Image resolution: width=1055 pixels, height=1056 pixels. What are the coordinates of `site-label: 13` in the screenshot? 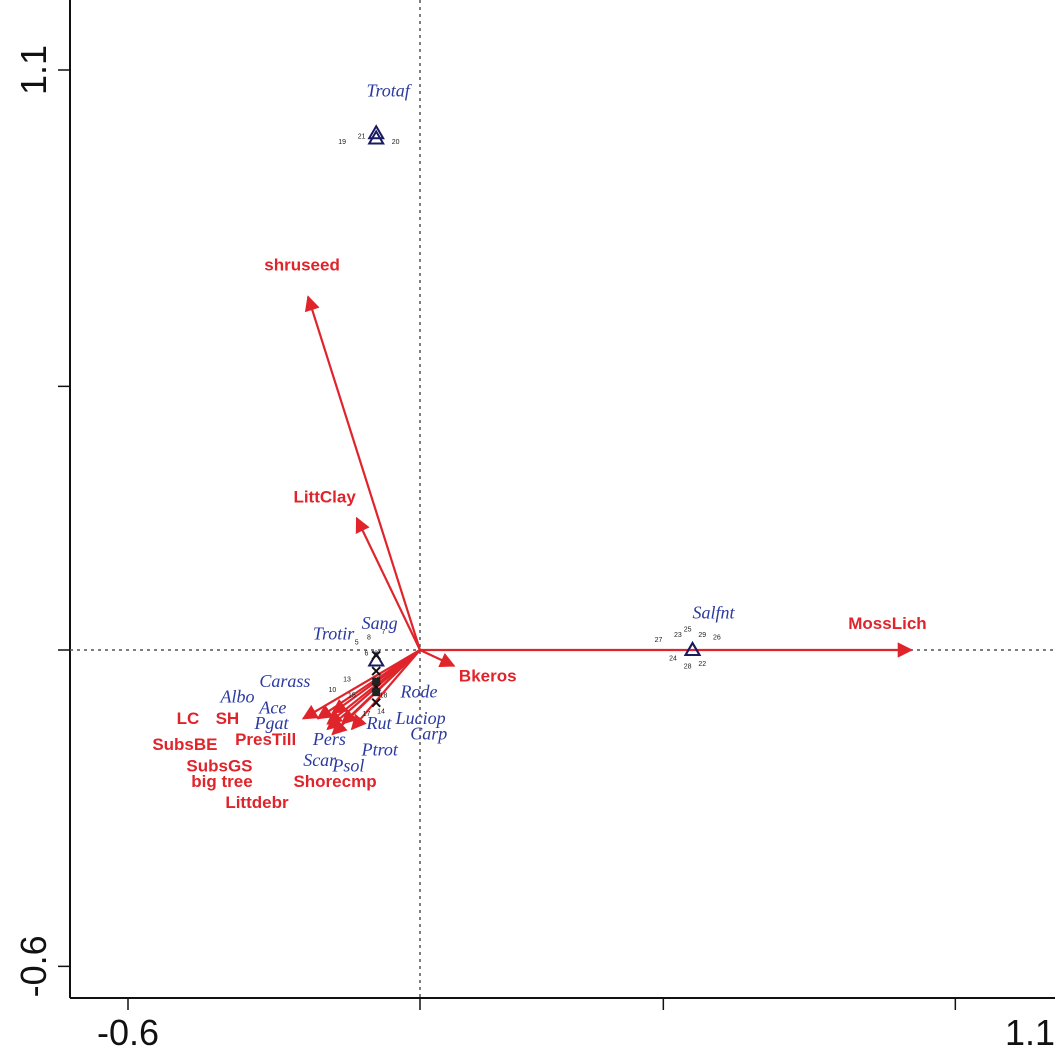 It's located at (347, 680).